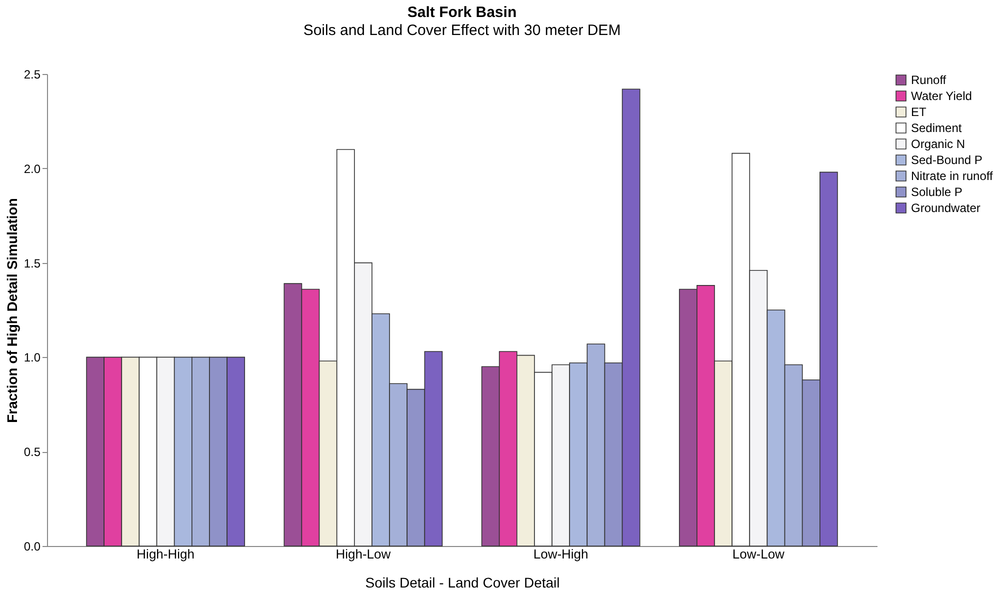 The height and width of the screenshot is (595, 998). I want to click on legend-label: Soluble P, so click(936, 192).